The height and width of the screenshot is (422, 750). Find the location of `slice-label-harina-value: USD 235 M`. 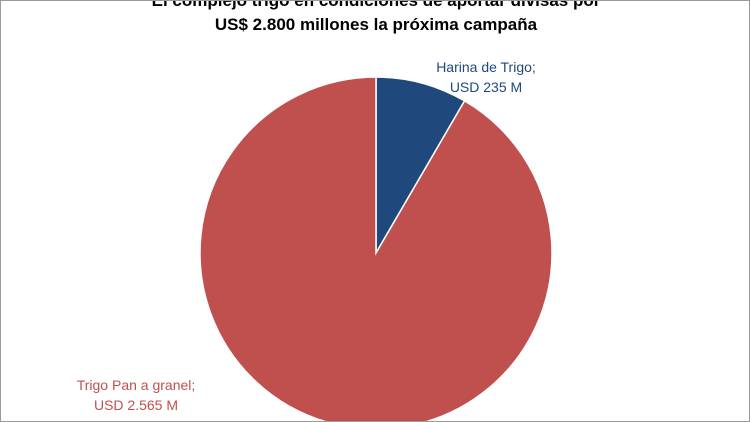

slice-label-harina-value: USD 235 M is located at coordinates (486, 87).